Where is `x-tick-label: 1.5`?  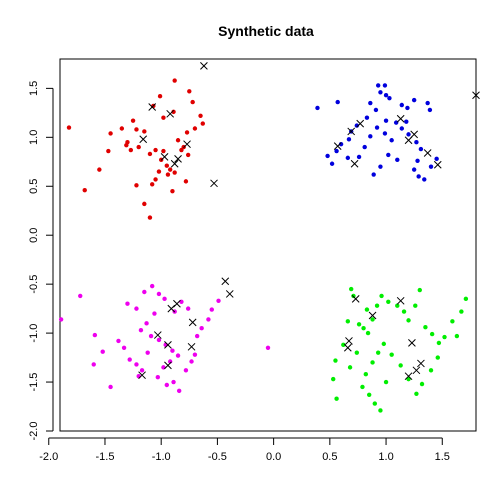 x-tick-label: 1.5 is located at coordinates (442, 457).